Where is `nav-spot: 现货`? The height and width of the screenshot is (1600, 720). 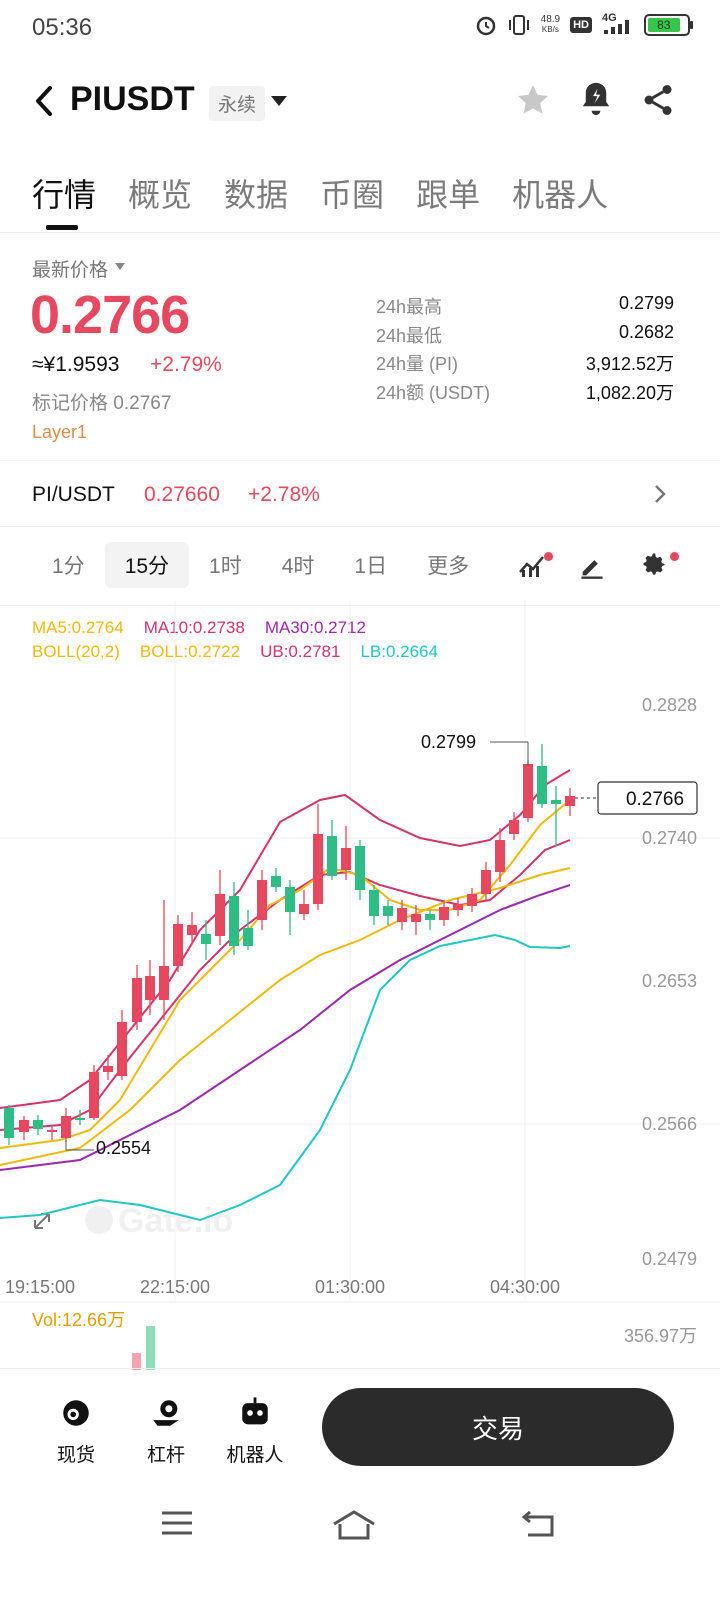 nav-spot: 现货 is located at coordinates (76, 1431).